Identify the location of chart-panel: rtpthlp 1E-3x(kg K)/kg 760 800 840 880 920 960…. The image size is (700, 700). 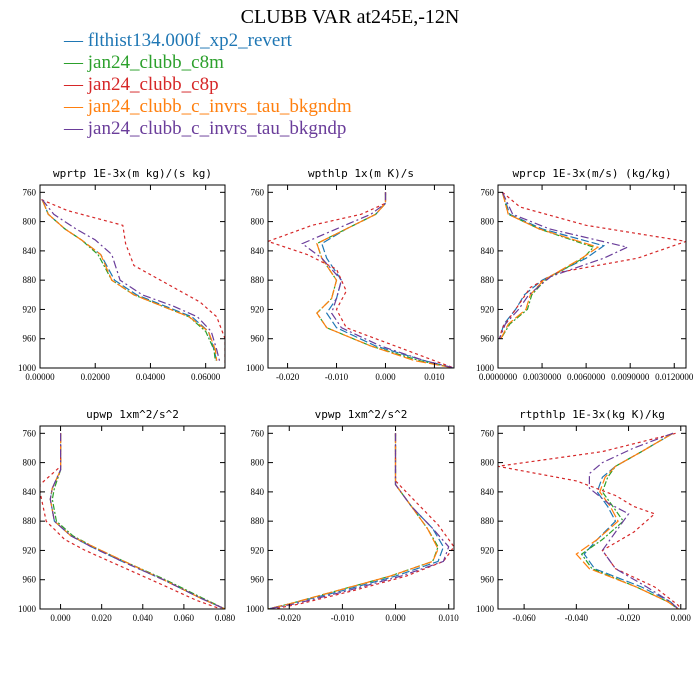
(583, 515).